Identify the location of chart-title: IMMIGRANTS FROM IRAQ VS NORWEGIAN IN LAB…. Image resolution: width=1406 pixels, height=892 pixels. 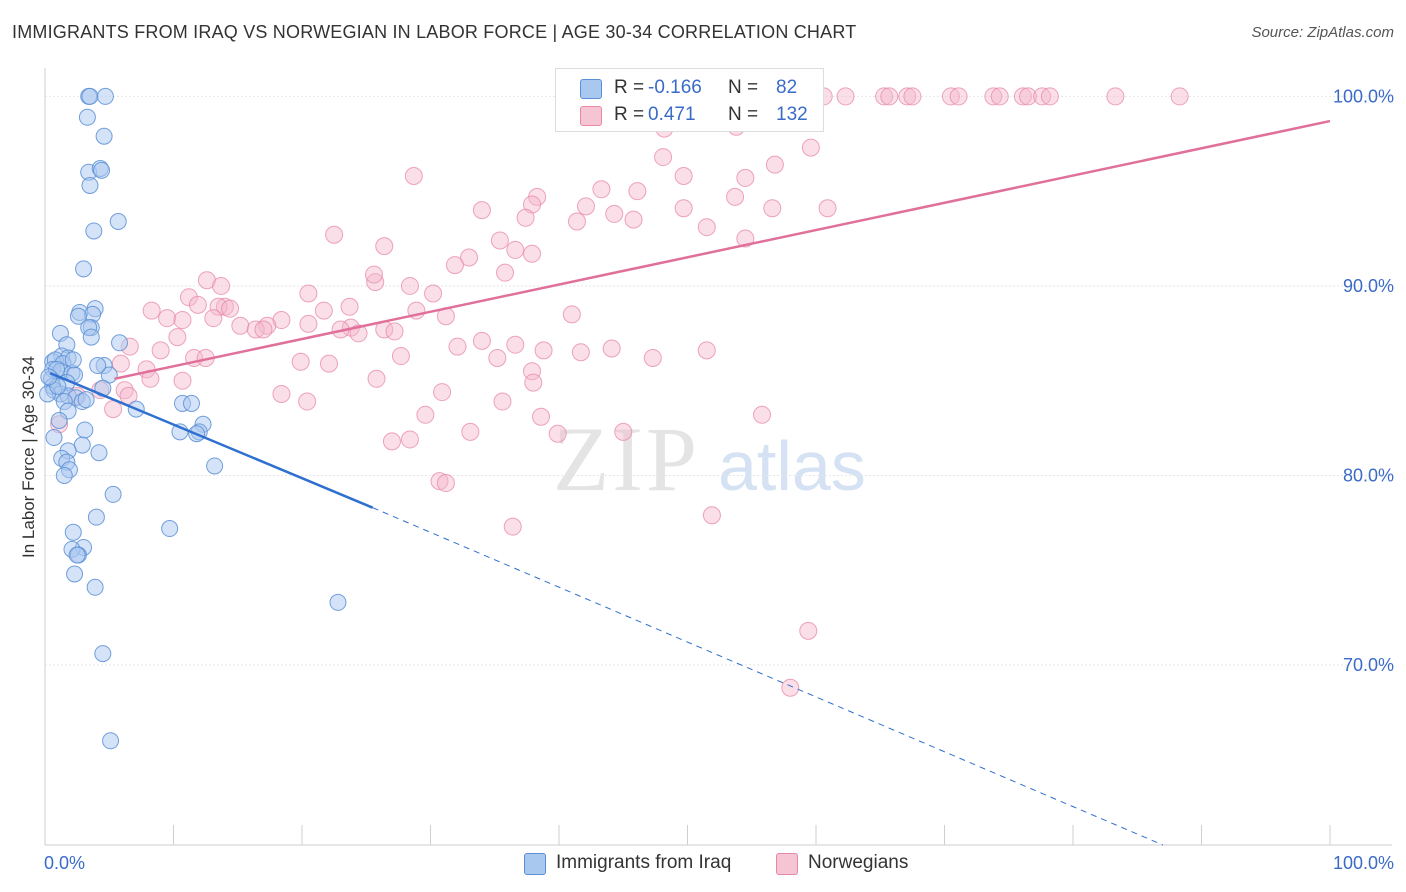
(434, 32).